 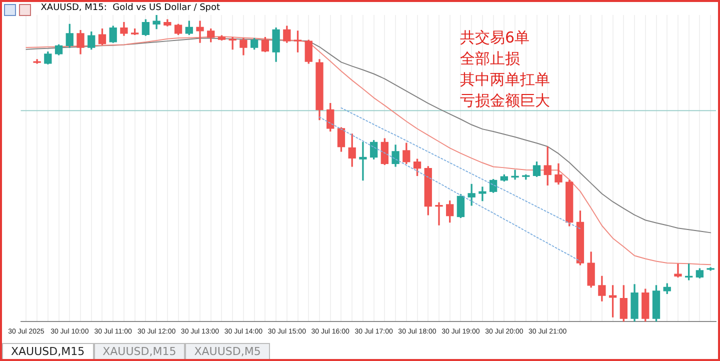 What do you see at coordinates (490, 58) in the screenshot?
I see `annotation: 全部止损` at bounding box center [490, 58].